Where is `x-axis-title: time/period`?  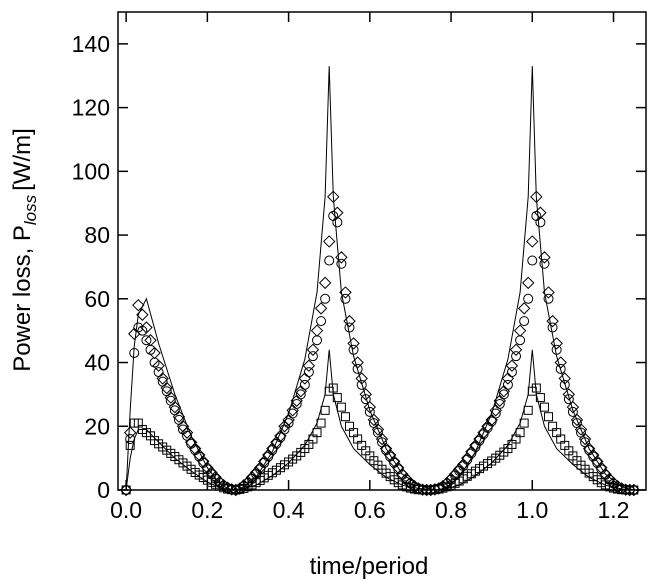
x-axis-title: time/period is located at coordinates (369, 566).